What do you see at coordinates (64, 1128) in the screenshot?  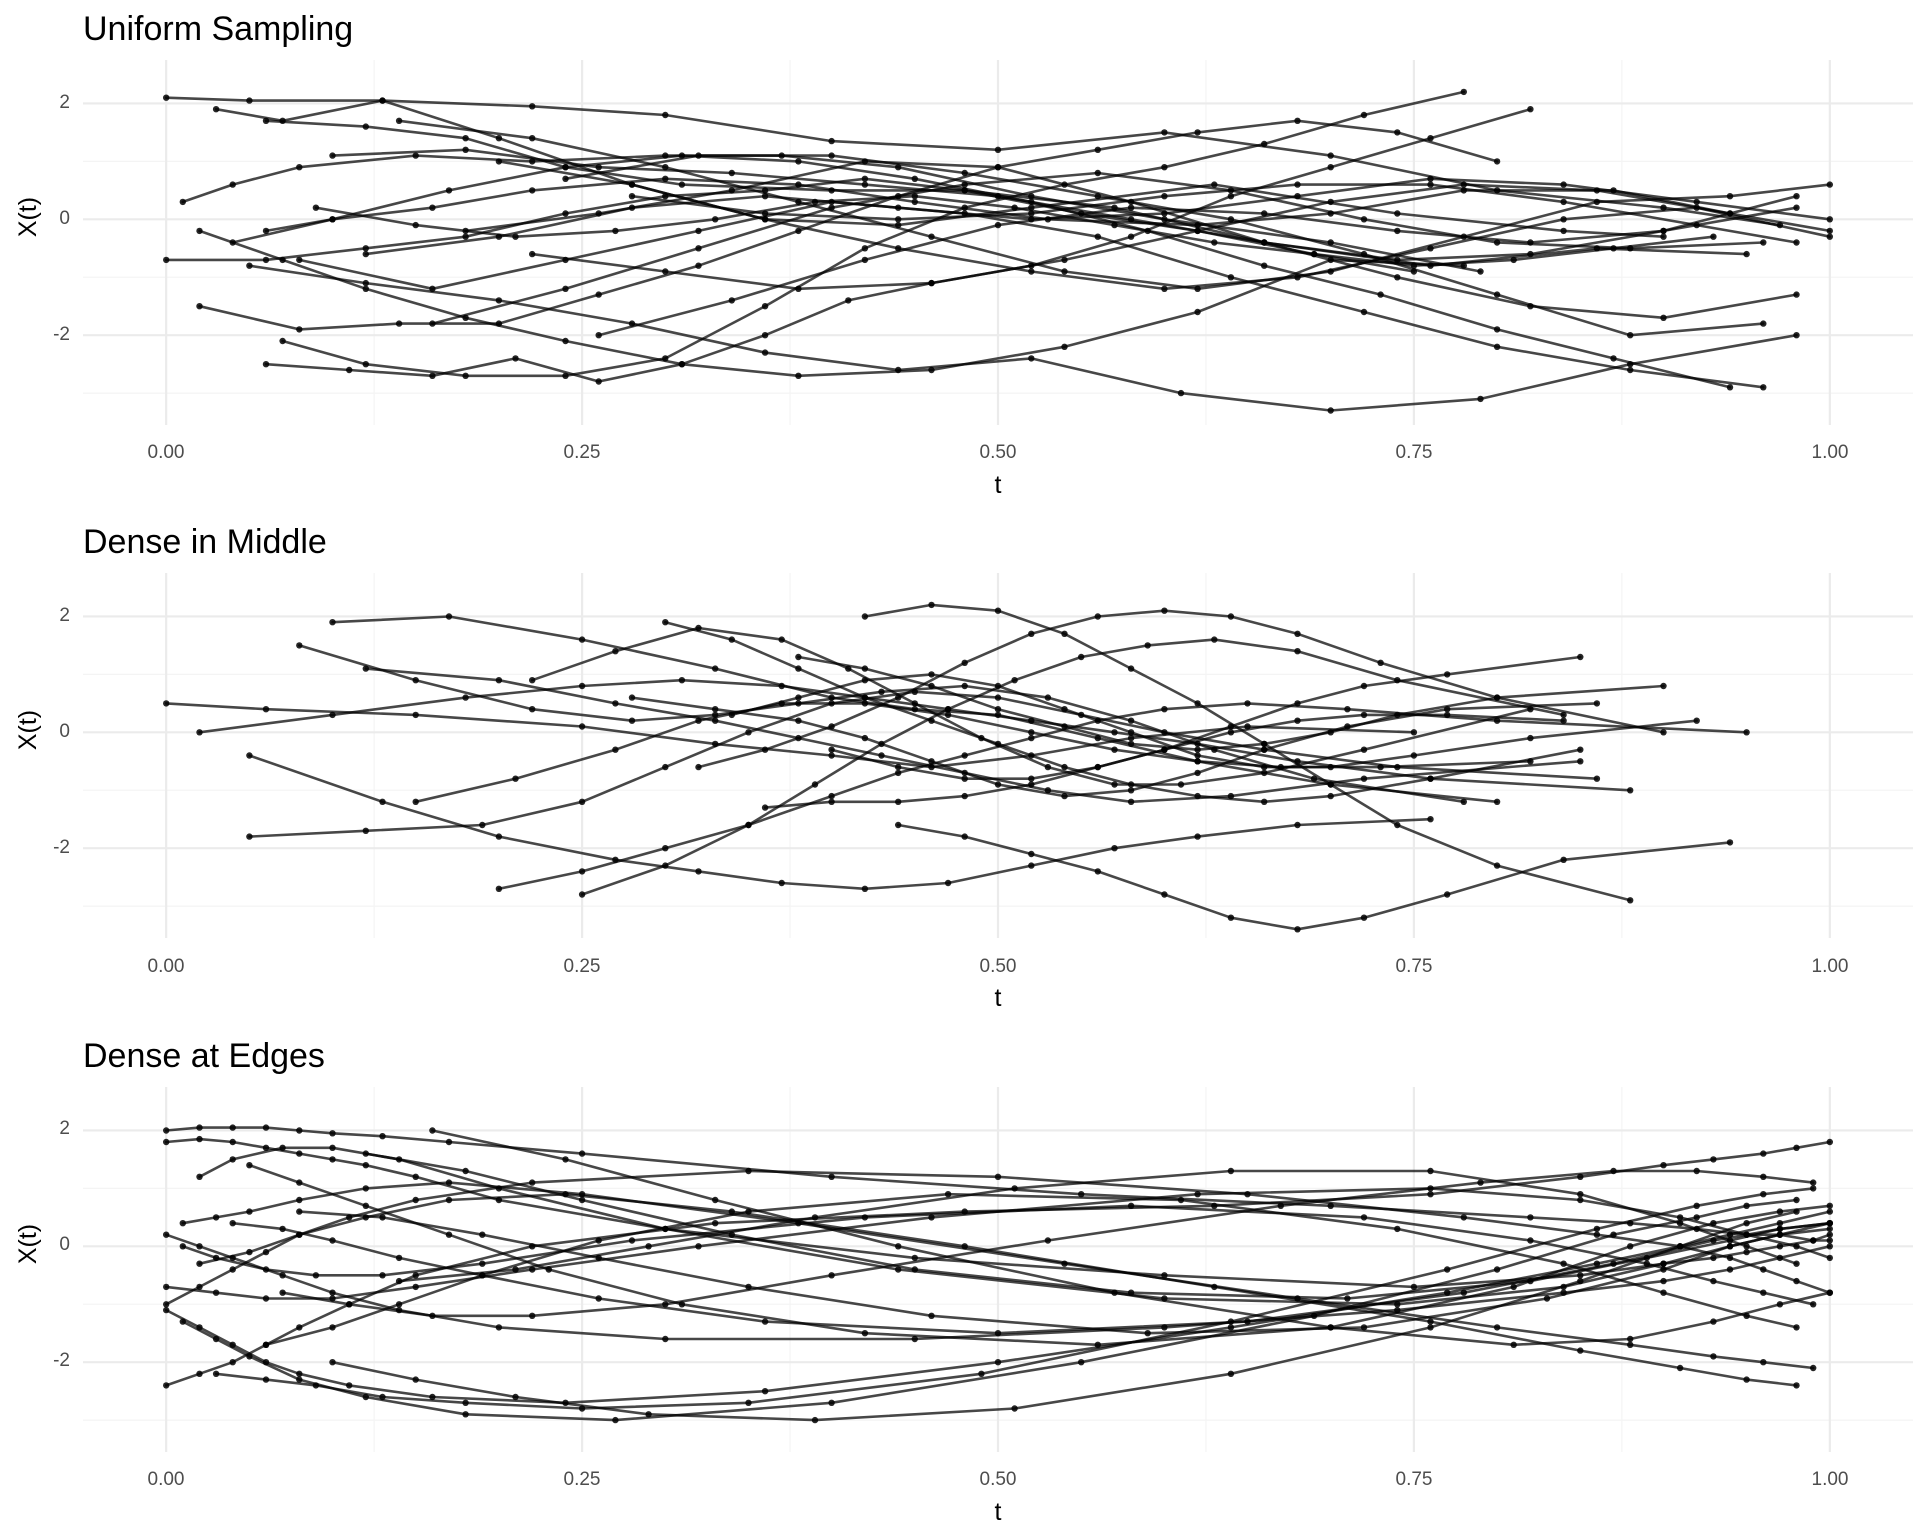 I see `y-tick-label: 2` at bounding box center [64, 1128].